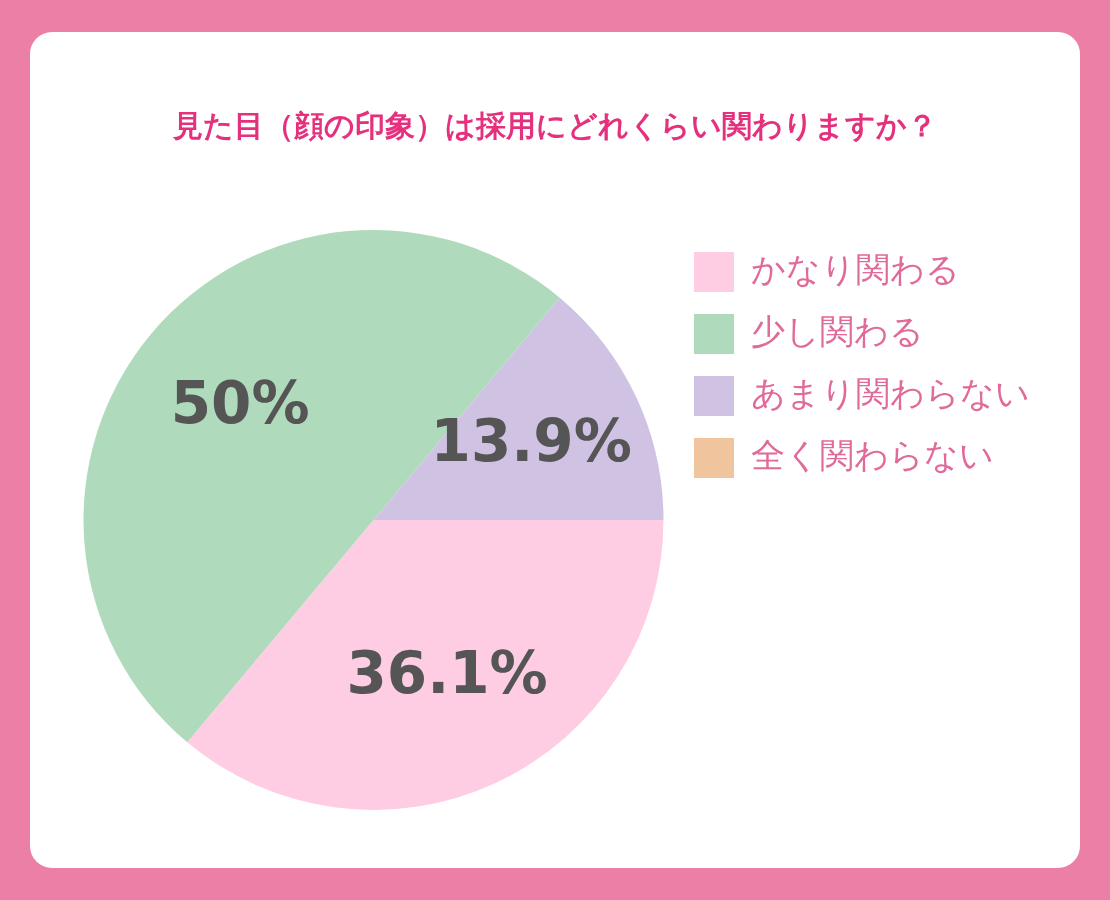 The image size is (1110, 900). I want to click on data-label: 13.9%, so click(531, 441).